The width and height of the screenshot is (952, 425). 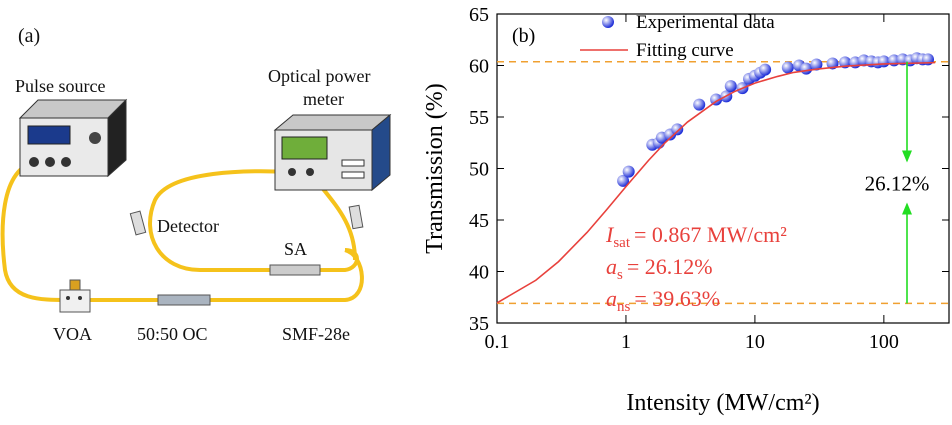 What do you see at coordinates (685, 50) in the screenshot?
I see `legend-label: Fitting curve` at bounding box center [685, 50].